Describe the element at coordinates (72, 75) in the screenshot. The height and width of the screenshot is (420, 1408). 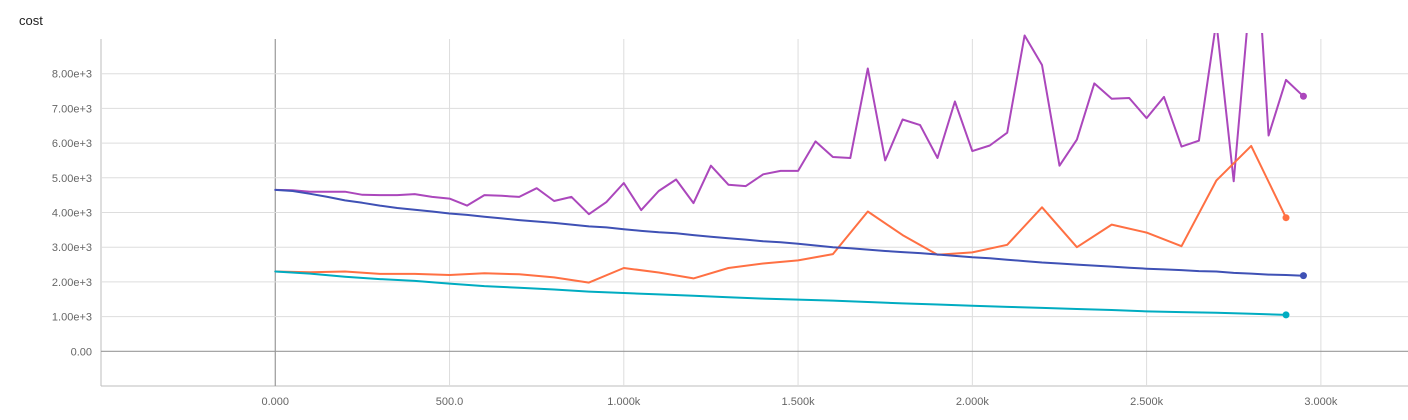
I see `y-tick-label: 8.00e+3` at that location.